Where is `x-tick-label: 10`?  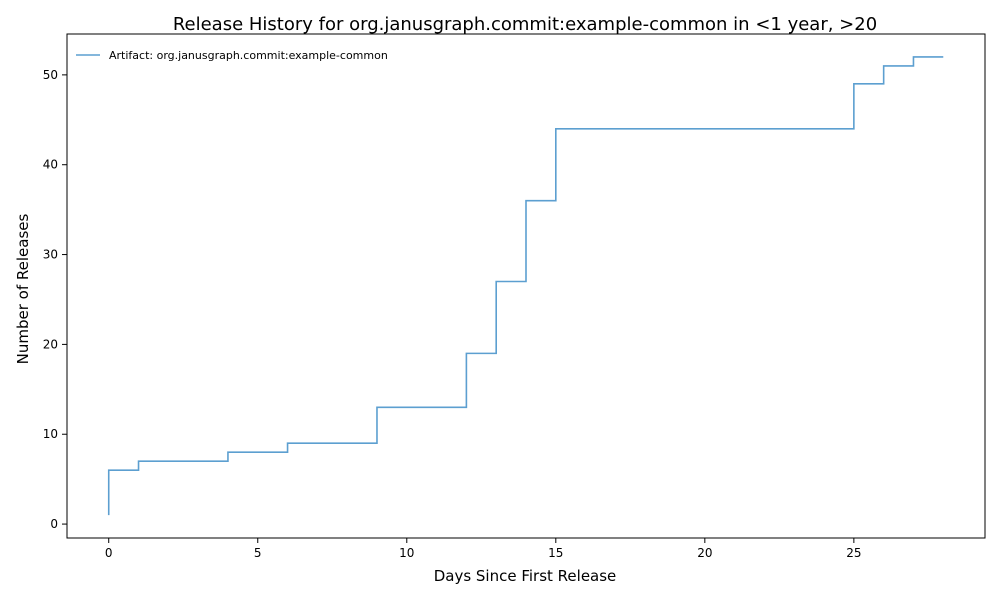
x-tick-label: 10 is located at coordinates (406, 553).